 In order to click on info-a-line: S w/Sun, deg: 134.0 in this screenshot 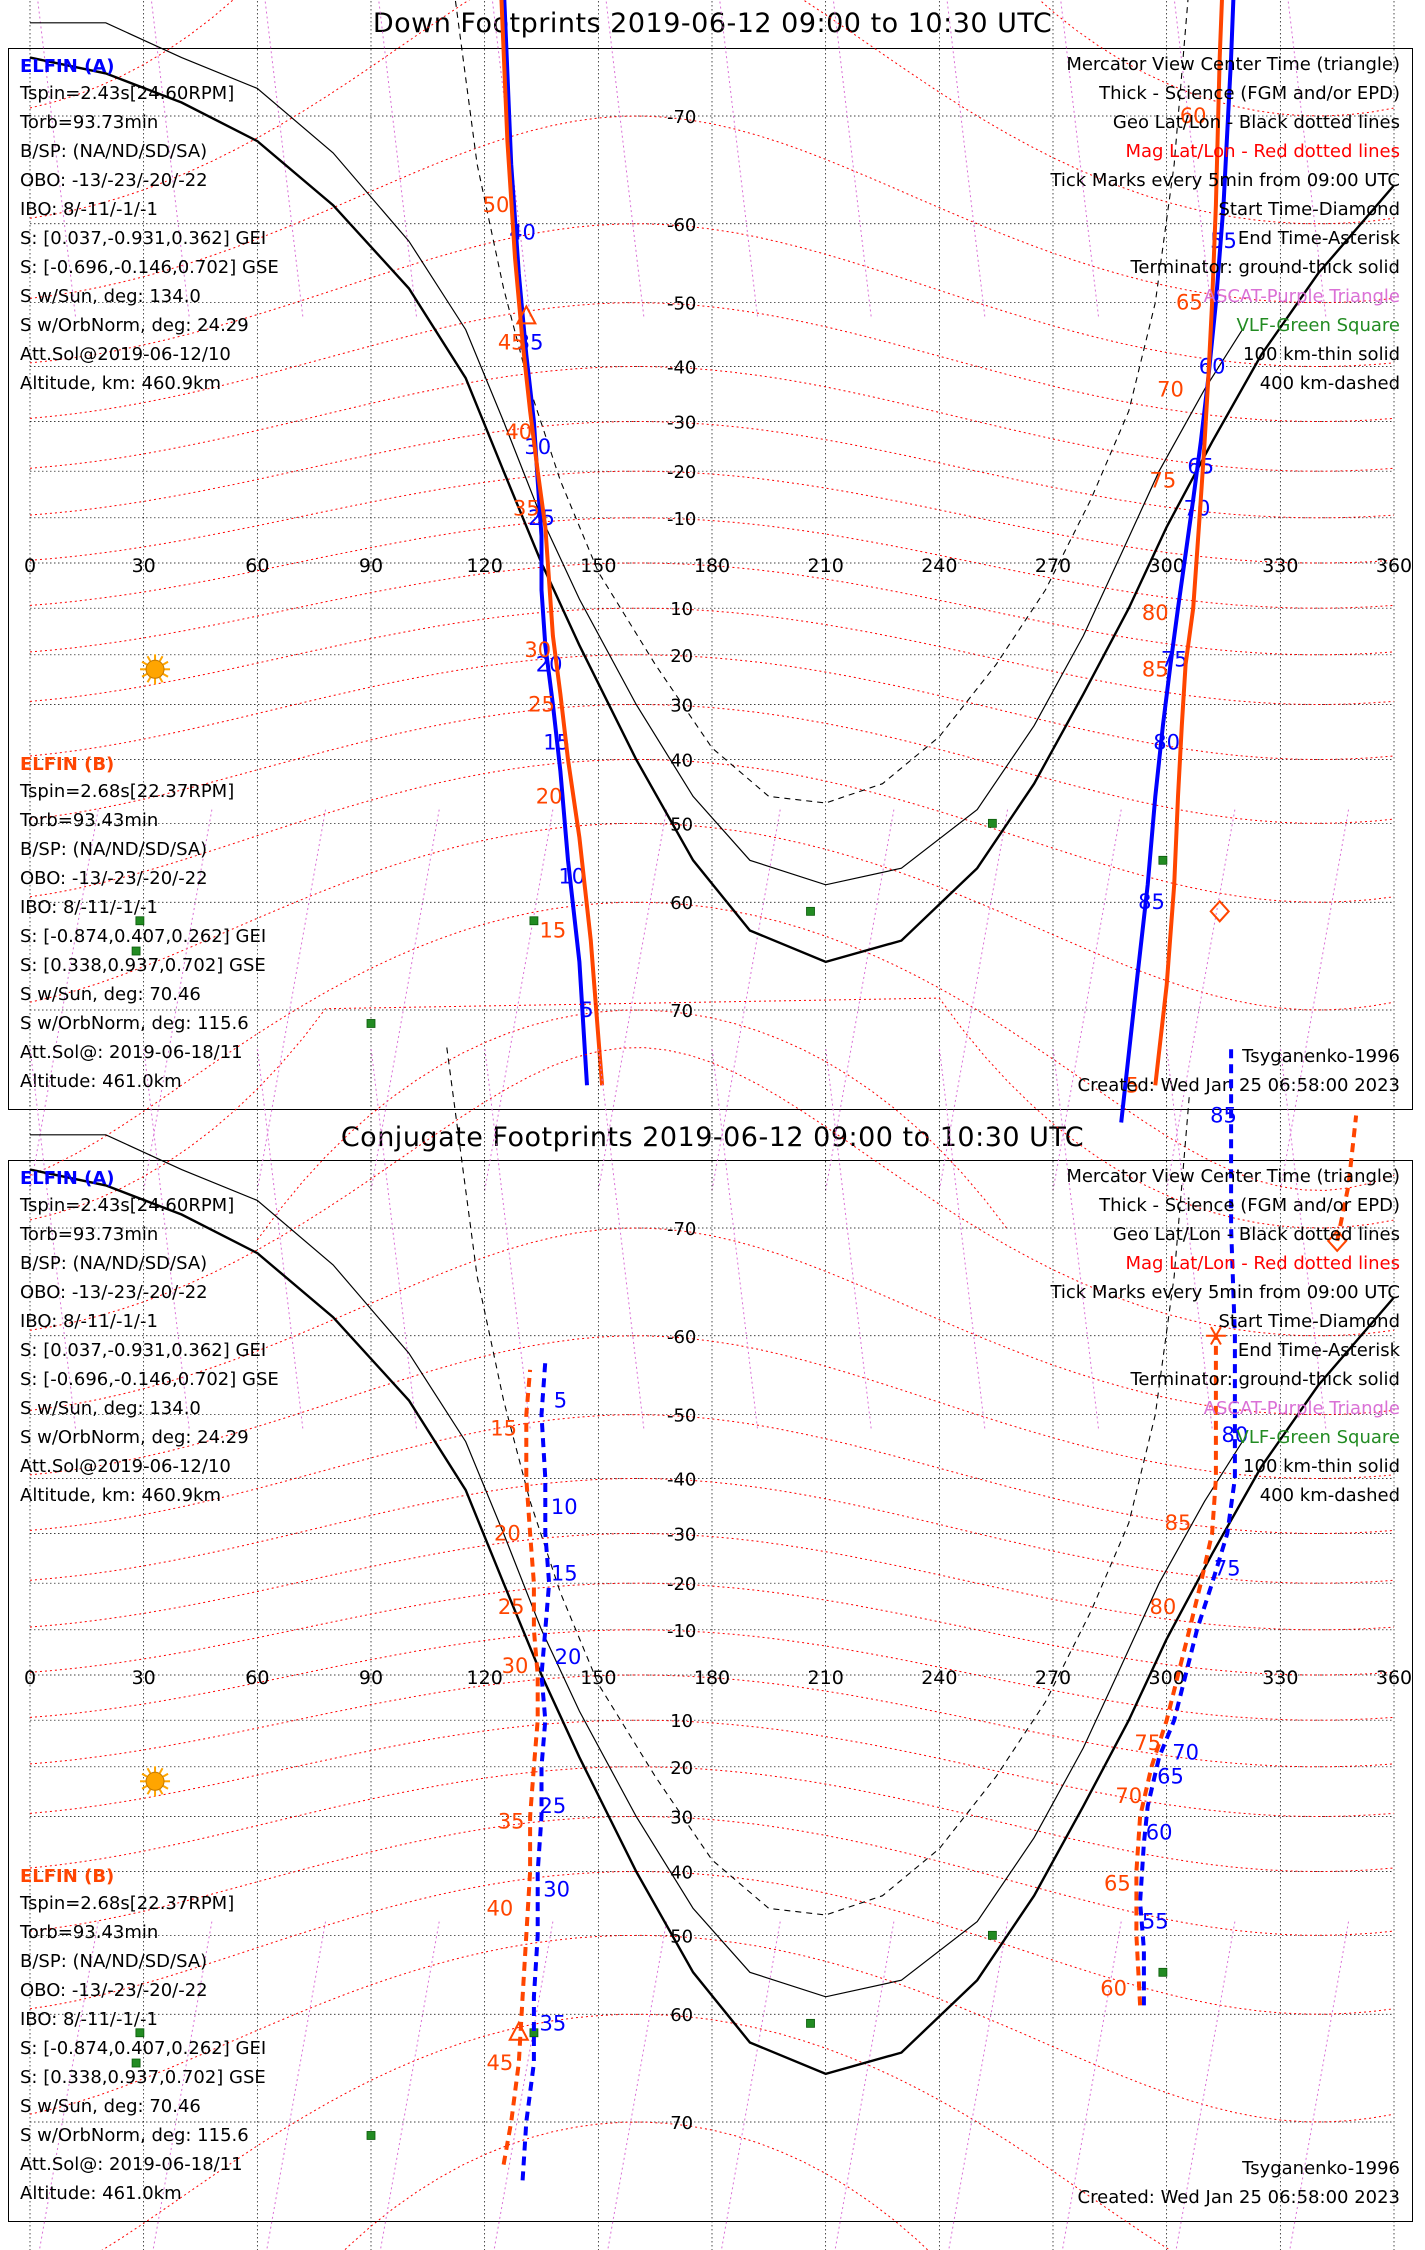, I will do `click(110, 1408)`.